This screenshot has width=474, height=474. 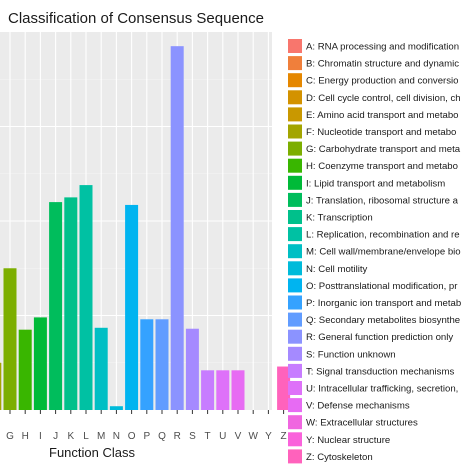 I want to click on legend-label: A: RNA processing and modification, so click(x=382, y=47).